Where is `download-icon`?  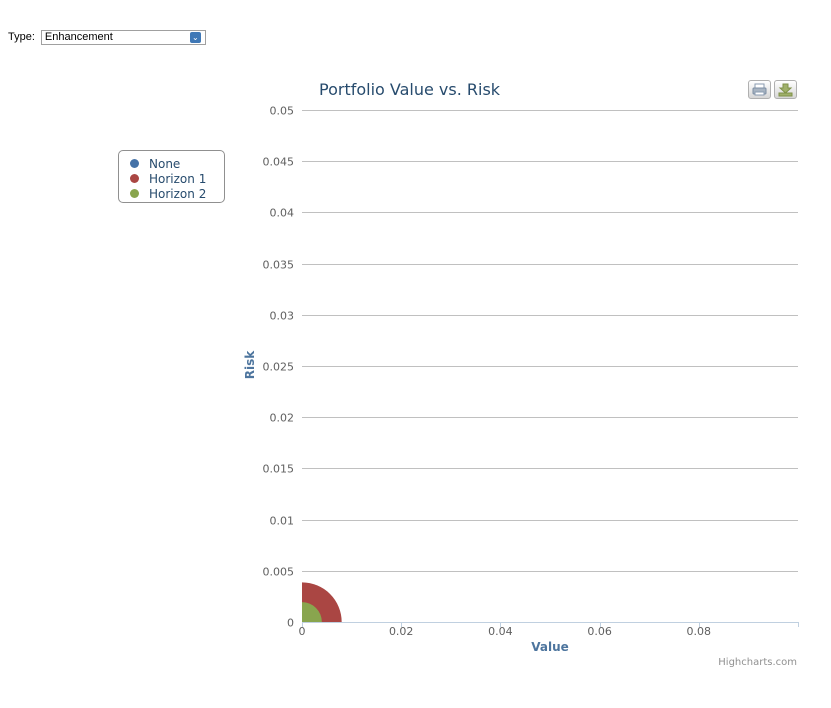 download-icon is located at coordinates (785, 90).